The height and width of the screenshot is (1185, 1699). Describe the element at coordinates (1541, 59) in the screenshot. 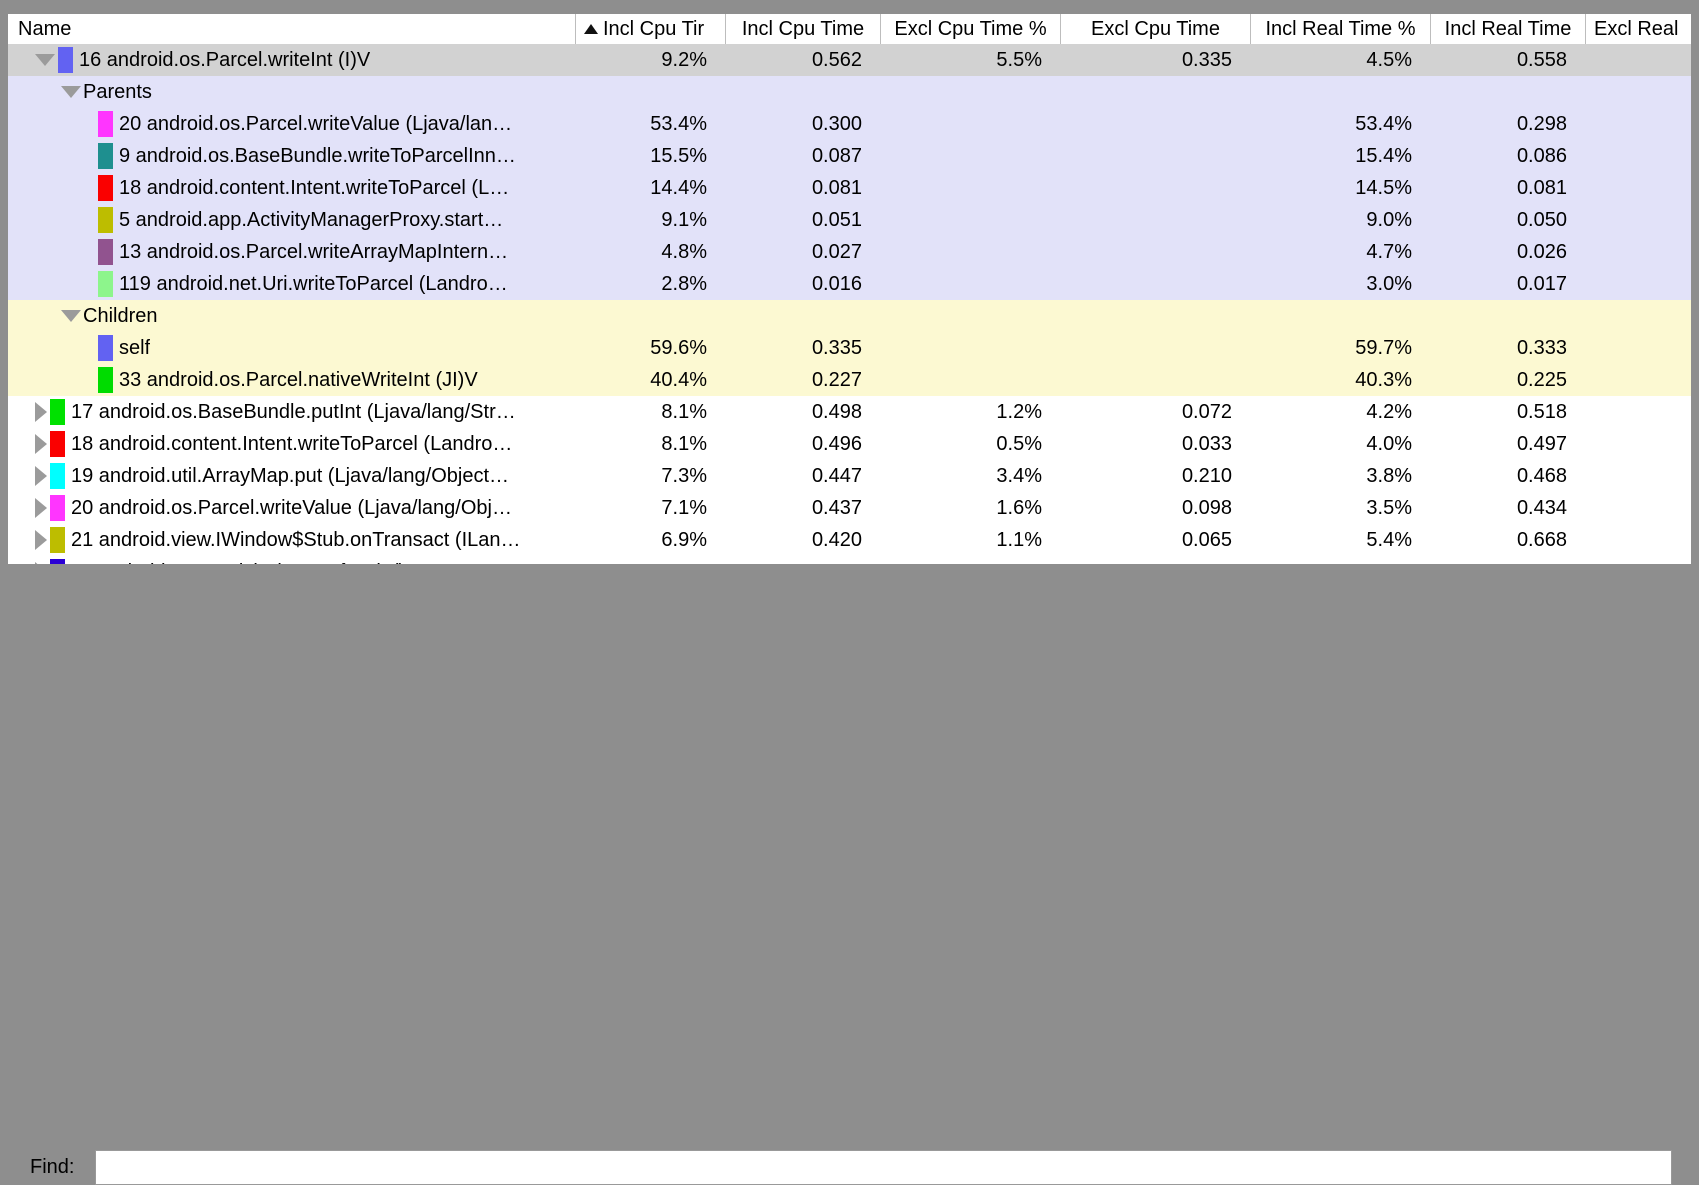

I see `cell-incl-real-time: 0.558` at that location.